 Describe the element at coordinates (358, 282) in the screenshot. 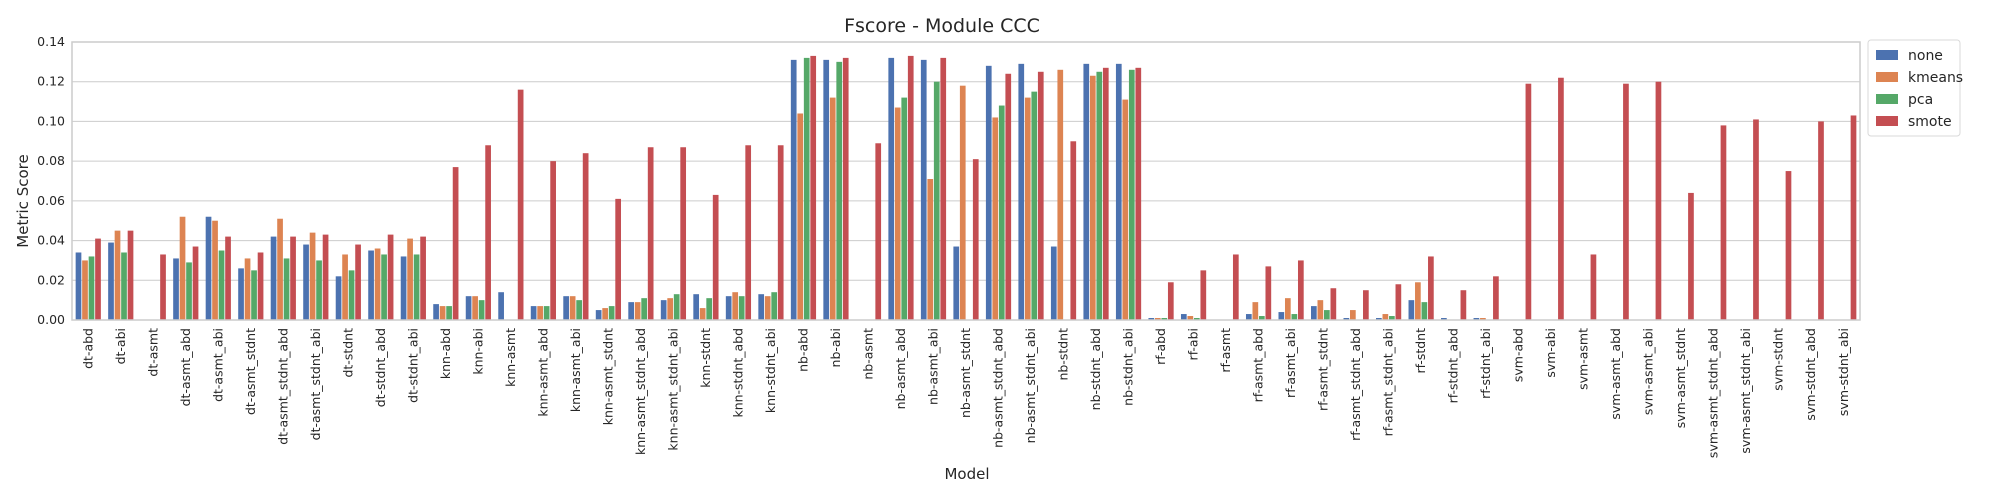

I see `bar-smote-dt-stdnt: smote / dt-stdnt: 0.038` at that location.